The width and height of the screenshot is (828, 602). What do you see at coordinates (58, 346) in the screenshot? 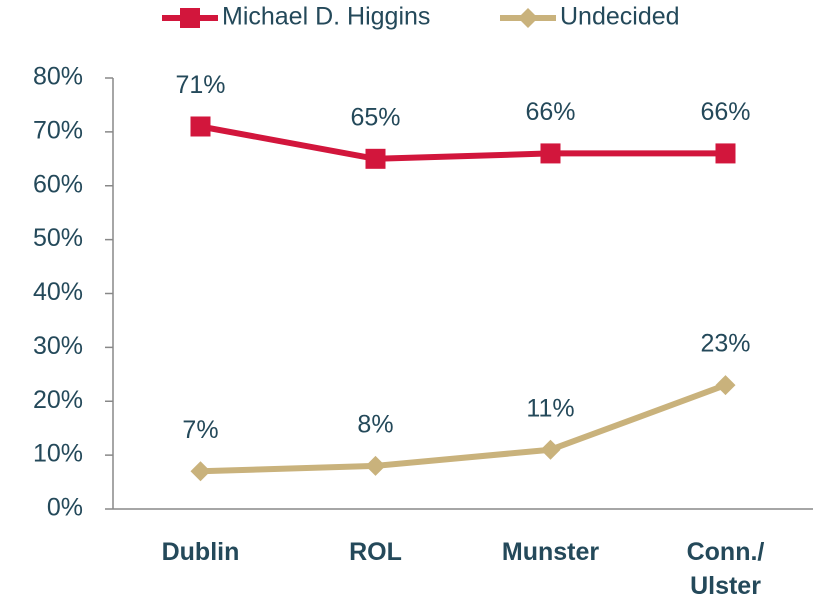
I see `y-tick-label: 30%` at bounding box center [58, 346].